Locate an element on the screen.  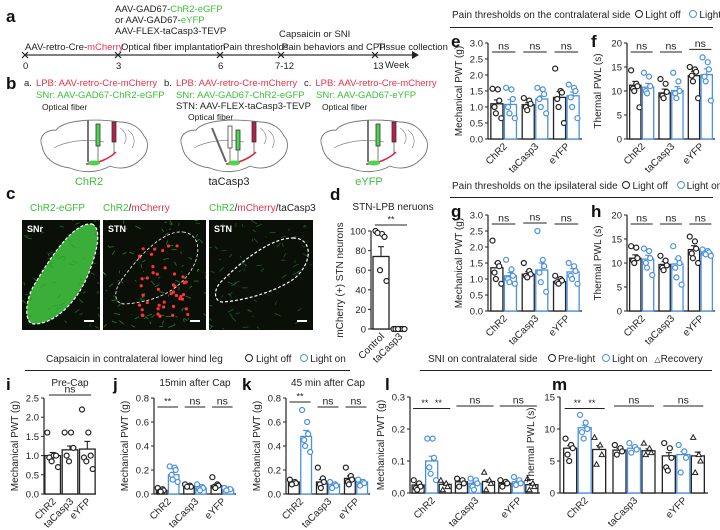
y-axis-label: mCherry (+) STN neurons is located at coordinates (340, 279).